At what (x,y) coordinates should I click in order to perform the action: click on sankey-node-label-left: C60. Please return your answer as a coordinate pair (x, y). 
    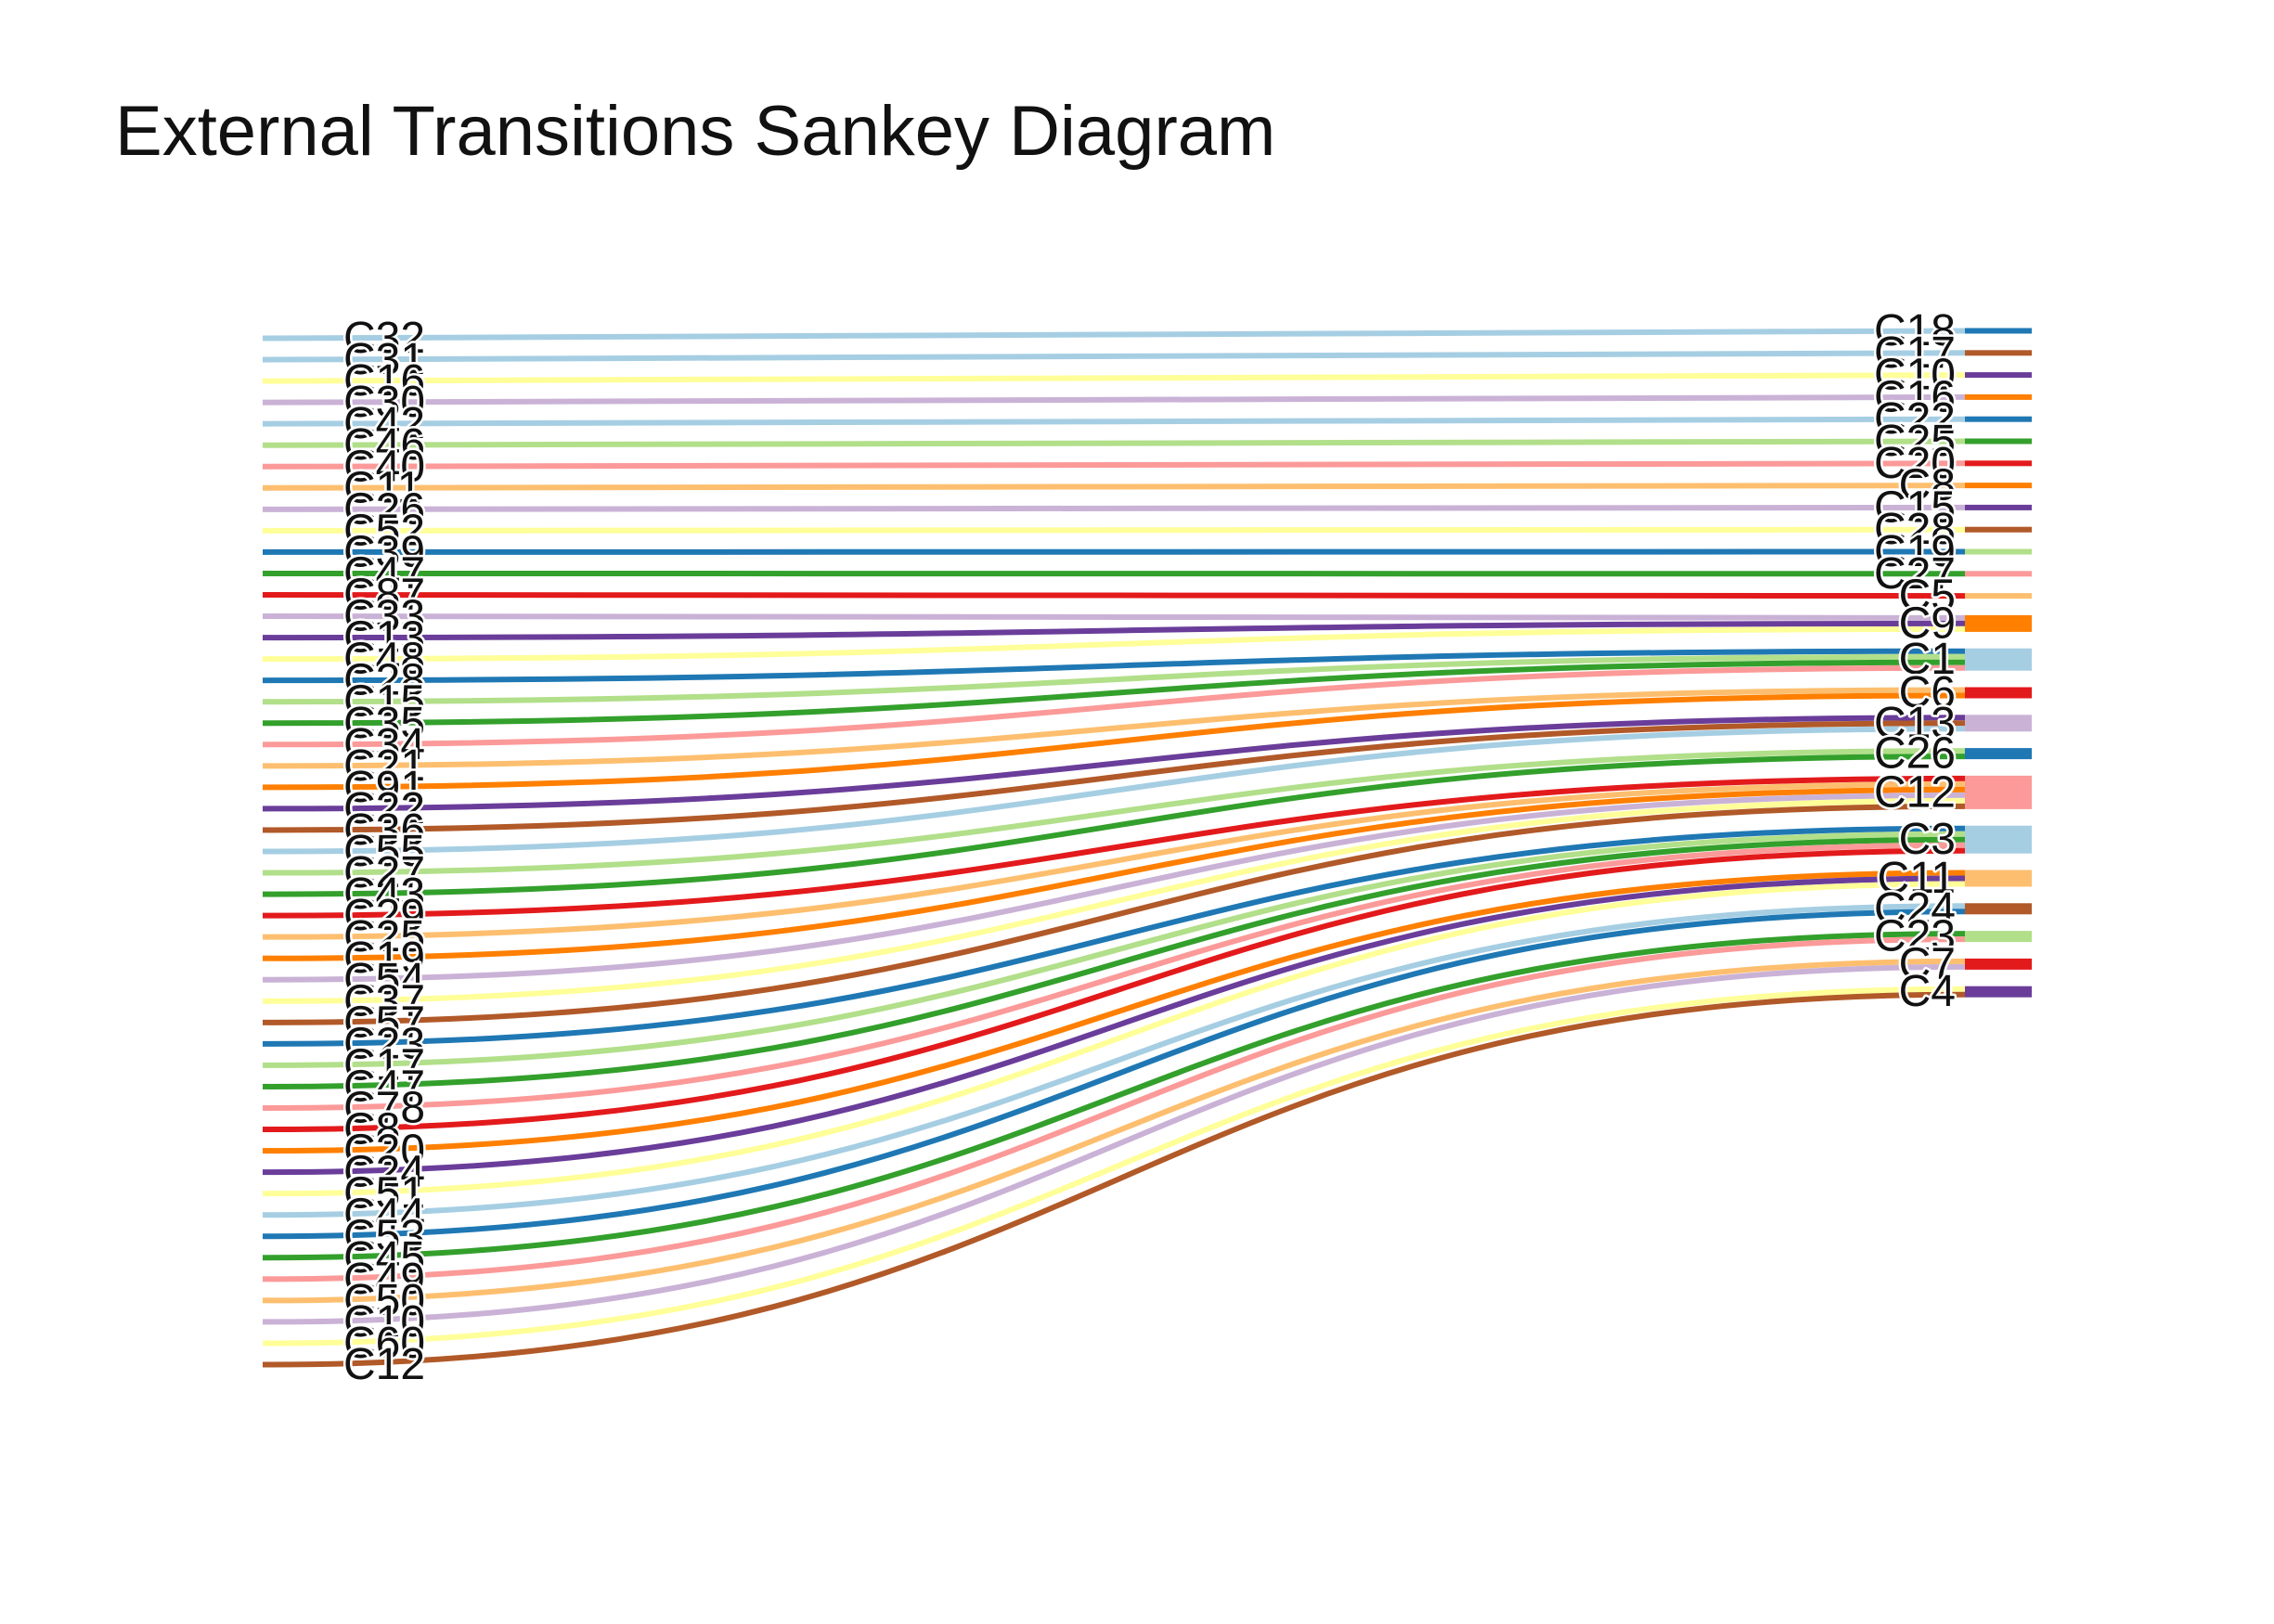
    Looking at the image, I should click on (384, 1344).